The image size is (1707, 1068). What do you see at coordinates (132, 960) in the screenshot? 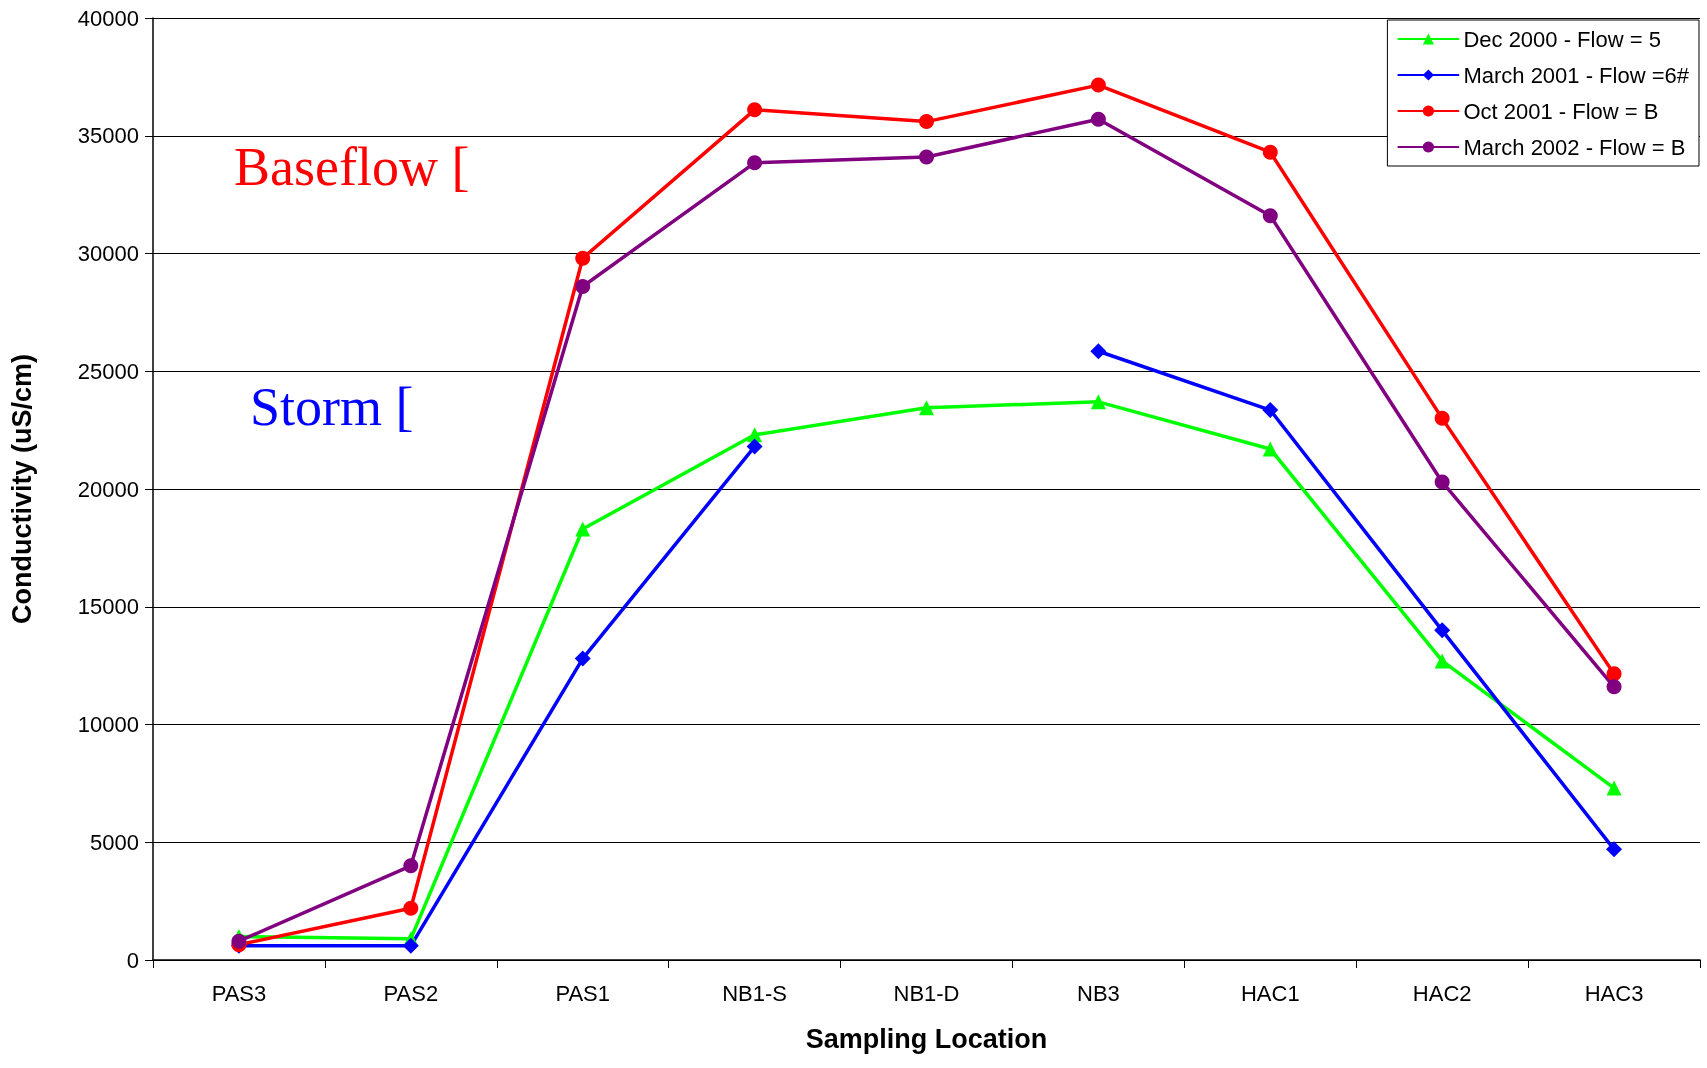
I see `y-tick-label: 0` at bounding box center [132, 960].